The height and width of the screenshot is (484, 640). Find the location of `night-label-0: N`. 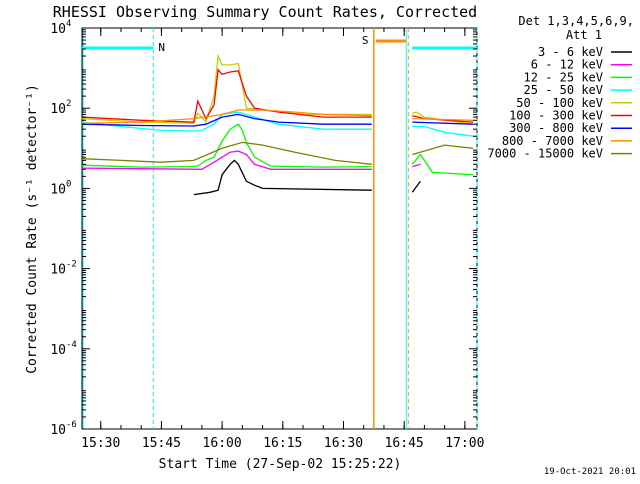

night-label-0: N is located at coordinates (161, 47).